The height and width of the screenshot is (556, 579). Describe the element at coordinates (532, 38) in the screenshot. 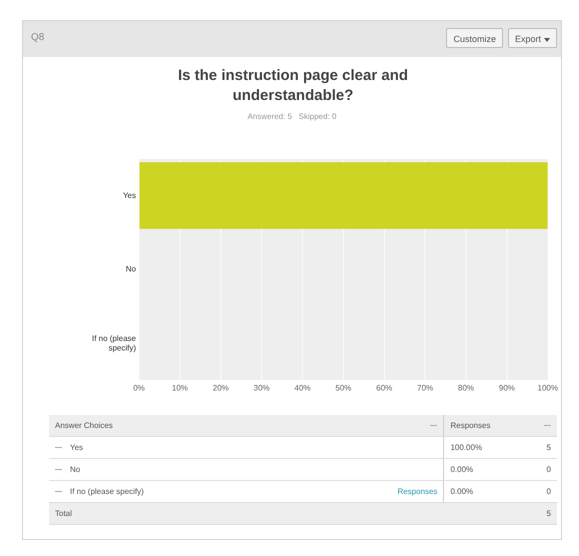

I see `text: Export` at that location.